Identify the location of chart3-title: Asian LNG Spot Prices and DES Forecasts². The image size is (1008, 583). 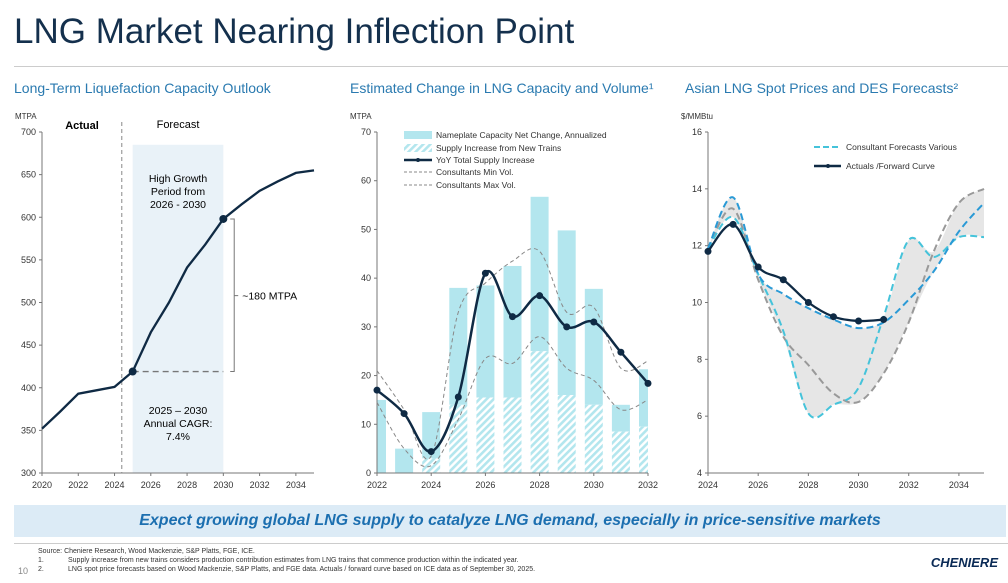
(822, 88).